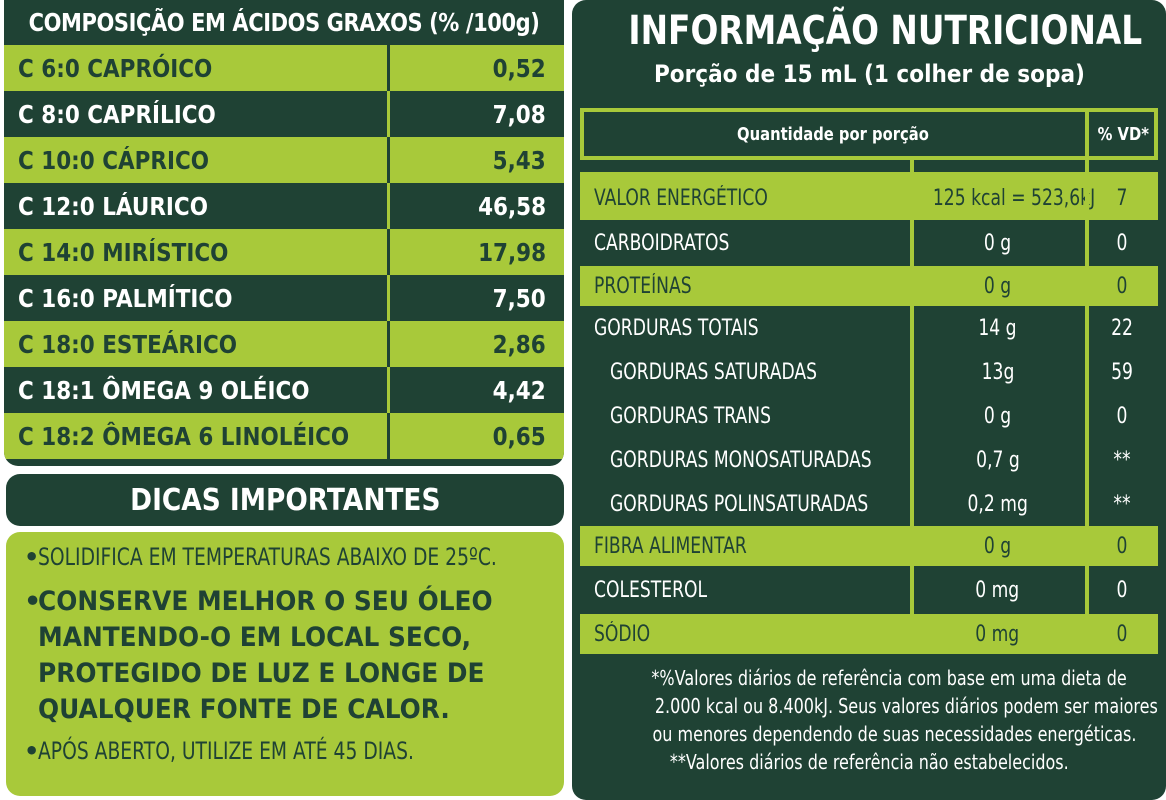 This screenshot has height=800, width=1166. Describe the element at coordinates (511, 206) in the screenshot. I see `fatty-acid-value: 46,58` at that location.